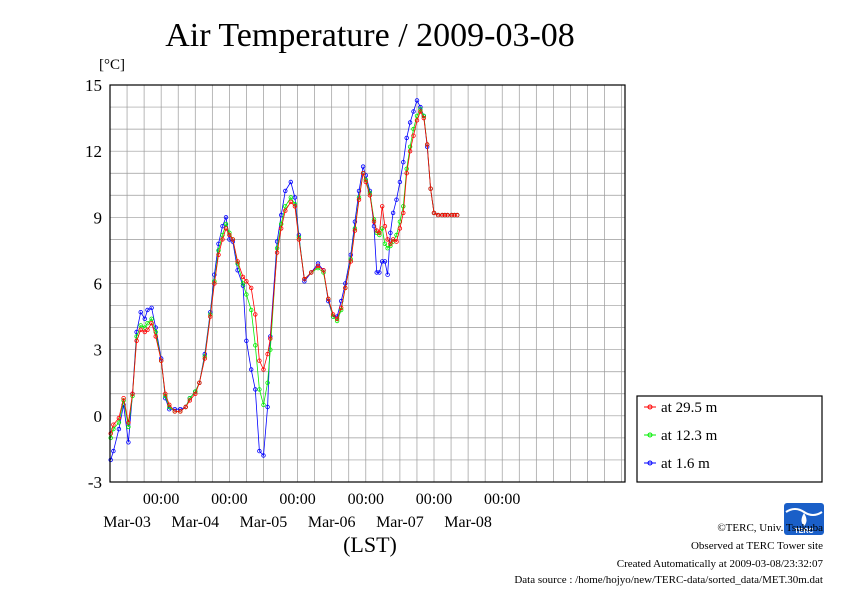  What do you see at coordinates (804, 512) in the screenshot?
I see `logo-wave-icon` at bounding box center [804, 512].